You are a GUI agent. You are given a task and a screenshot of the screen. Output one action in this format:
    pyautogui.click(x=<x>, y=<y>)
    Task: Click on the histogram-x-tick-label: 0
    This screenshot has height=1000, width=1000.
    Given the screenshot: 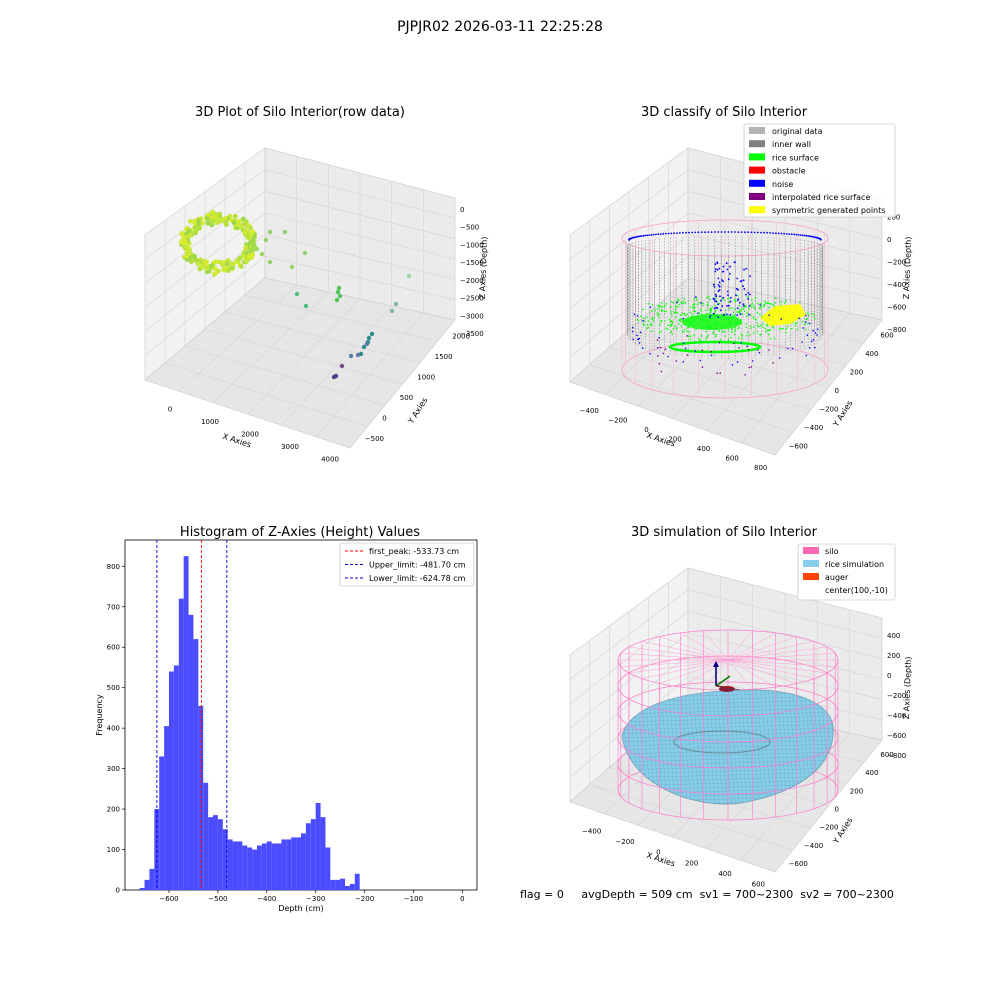 What is the action you would take?
    pyautogui.click(x=462, y=899)
    